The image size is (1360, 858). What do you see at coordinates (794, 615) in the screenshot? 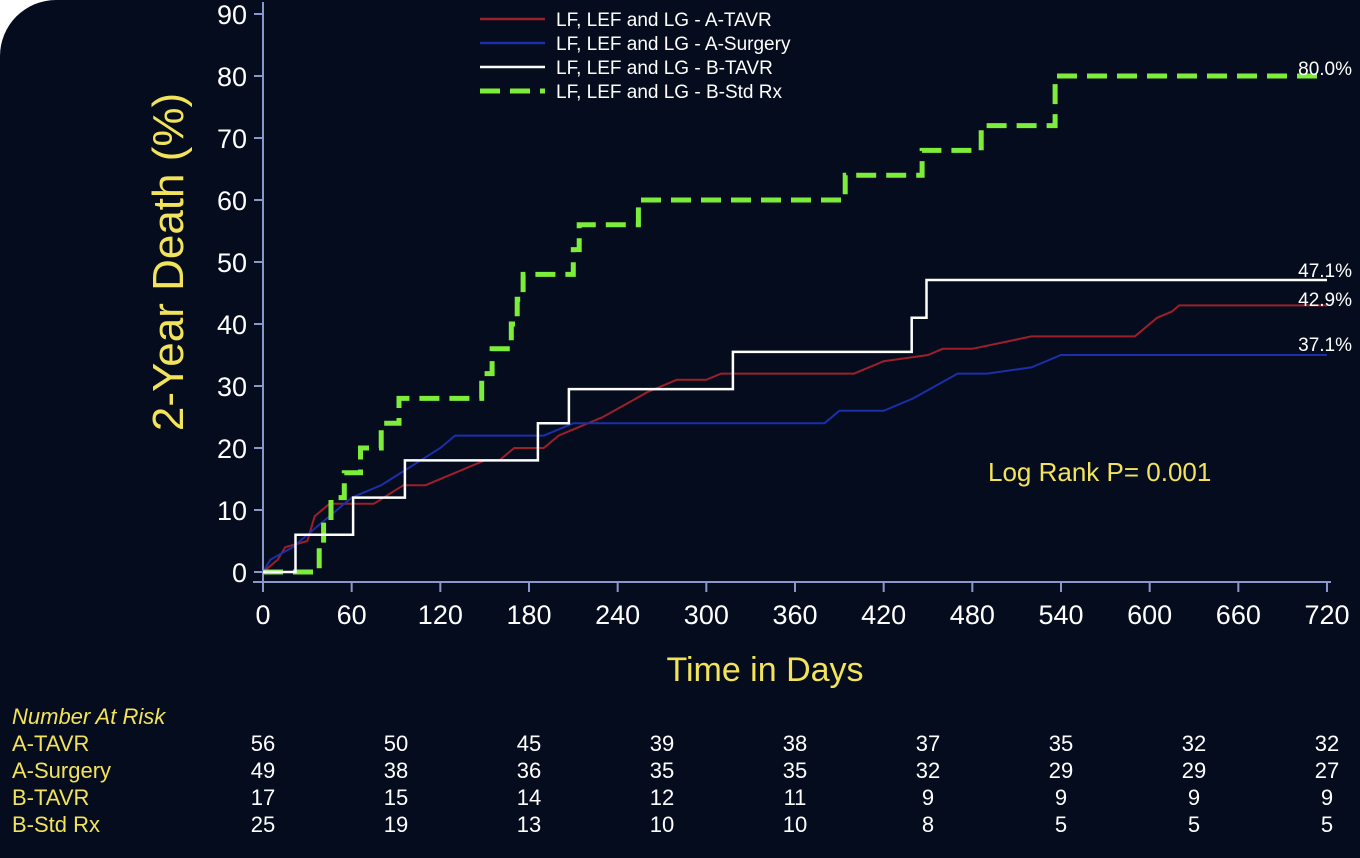
I see `x-tick-label: 360` at bounding box center [794, 615].